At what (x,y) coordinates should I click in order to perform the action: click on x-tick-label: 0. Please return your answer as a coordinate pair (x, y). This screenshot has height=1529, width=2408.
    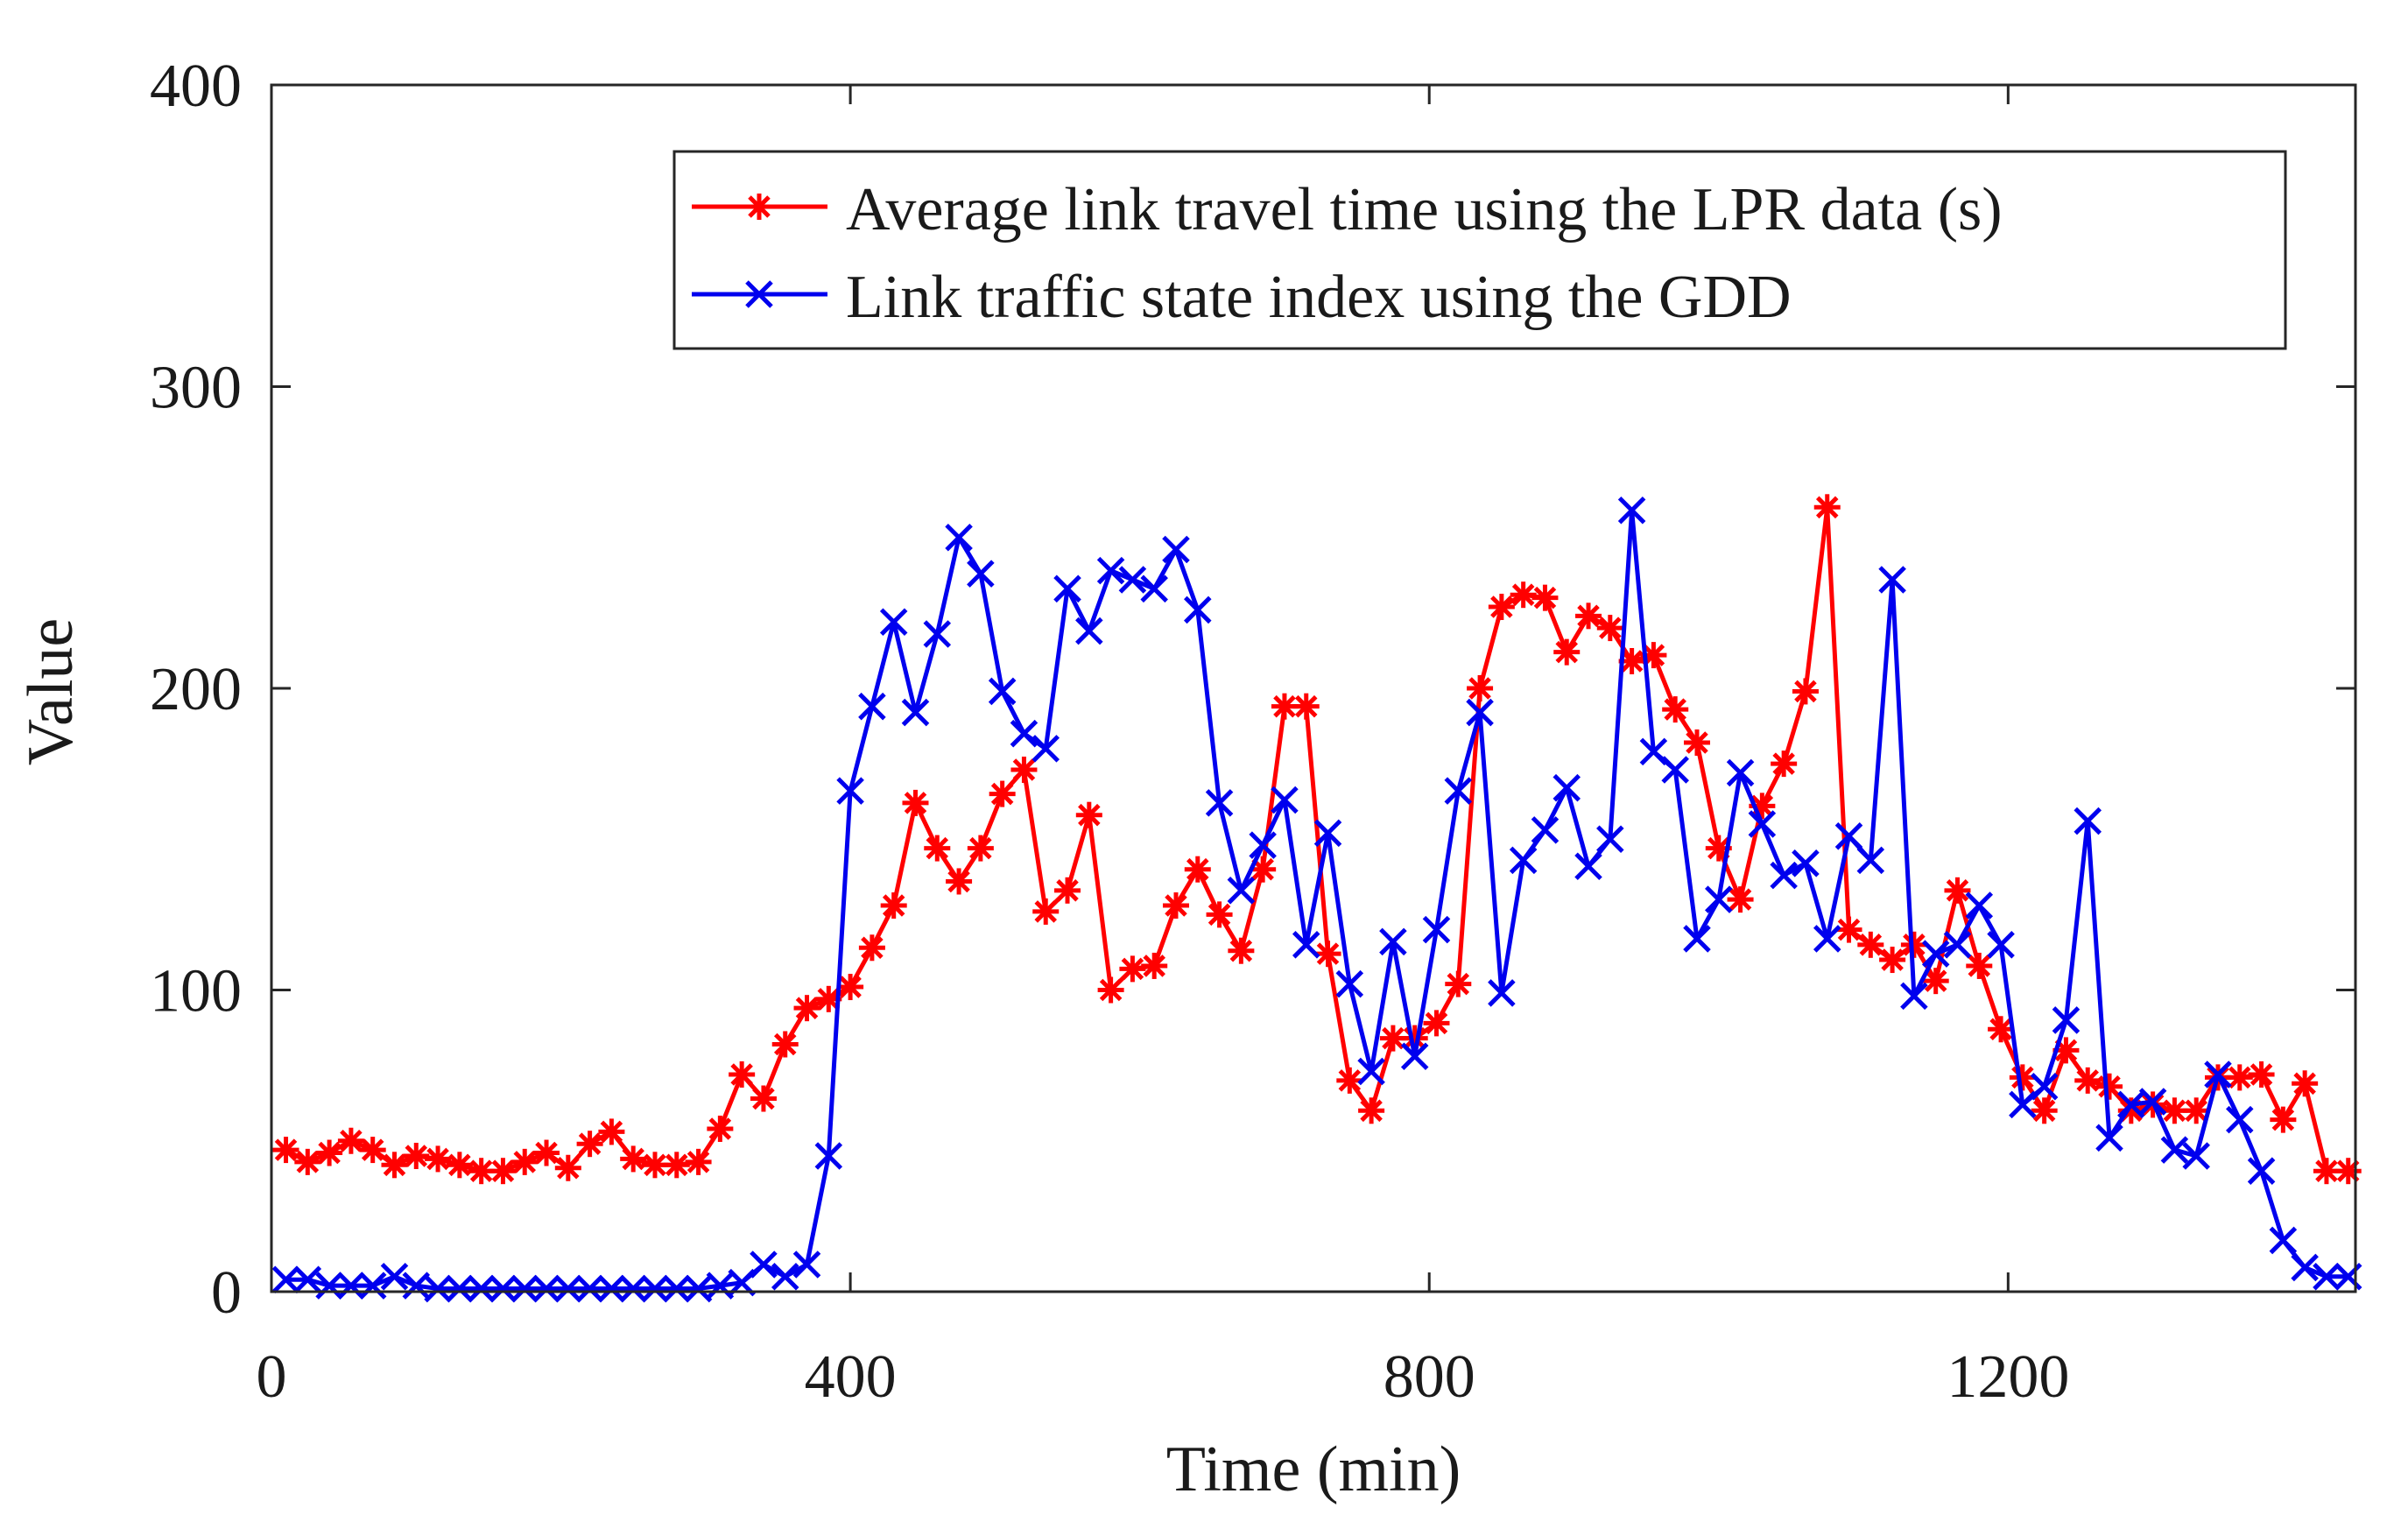
    Looking at the image, I should click on (272, 1377).